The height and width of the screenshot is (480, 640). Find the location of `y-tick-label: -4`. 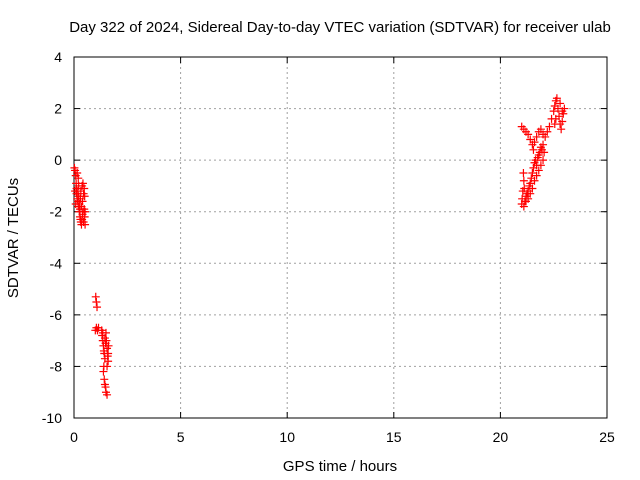

y-tick-label: -4 is located at coordinates (56, 263).